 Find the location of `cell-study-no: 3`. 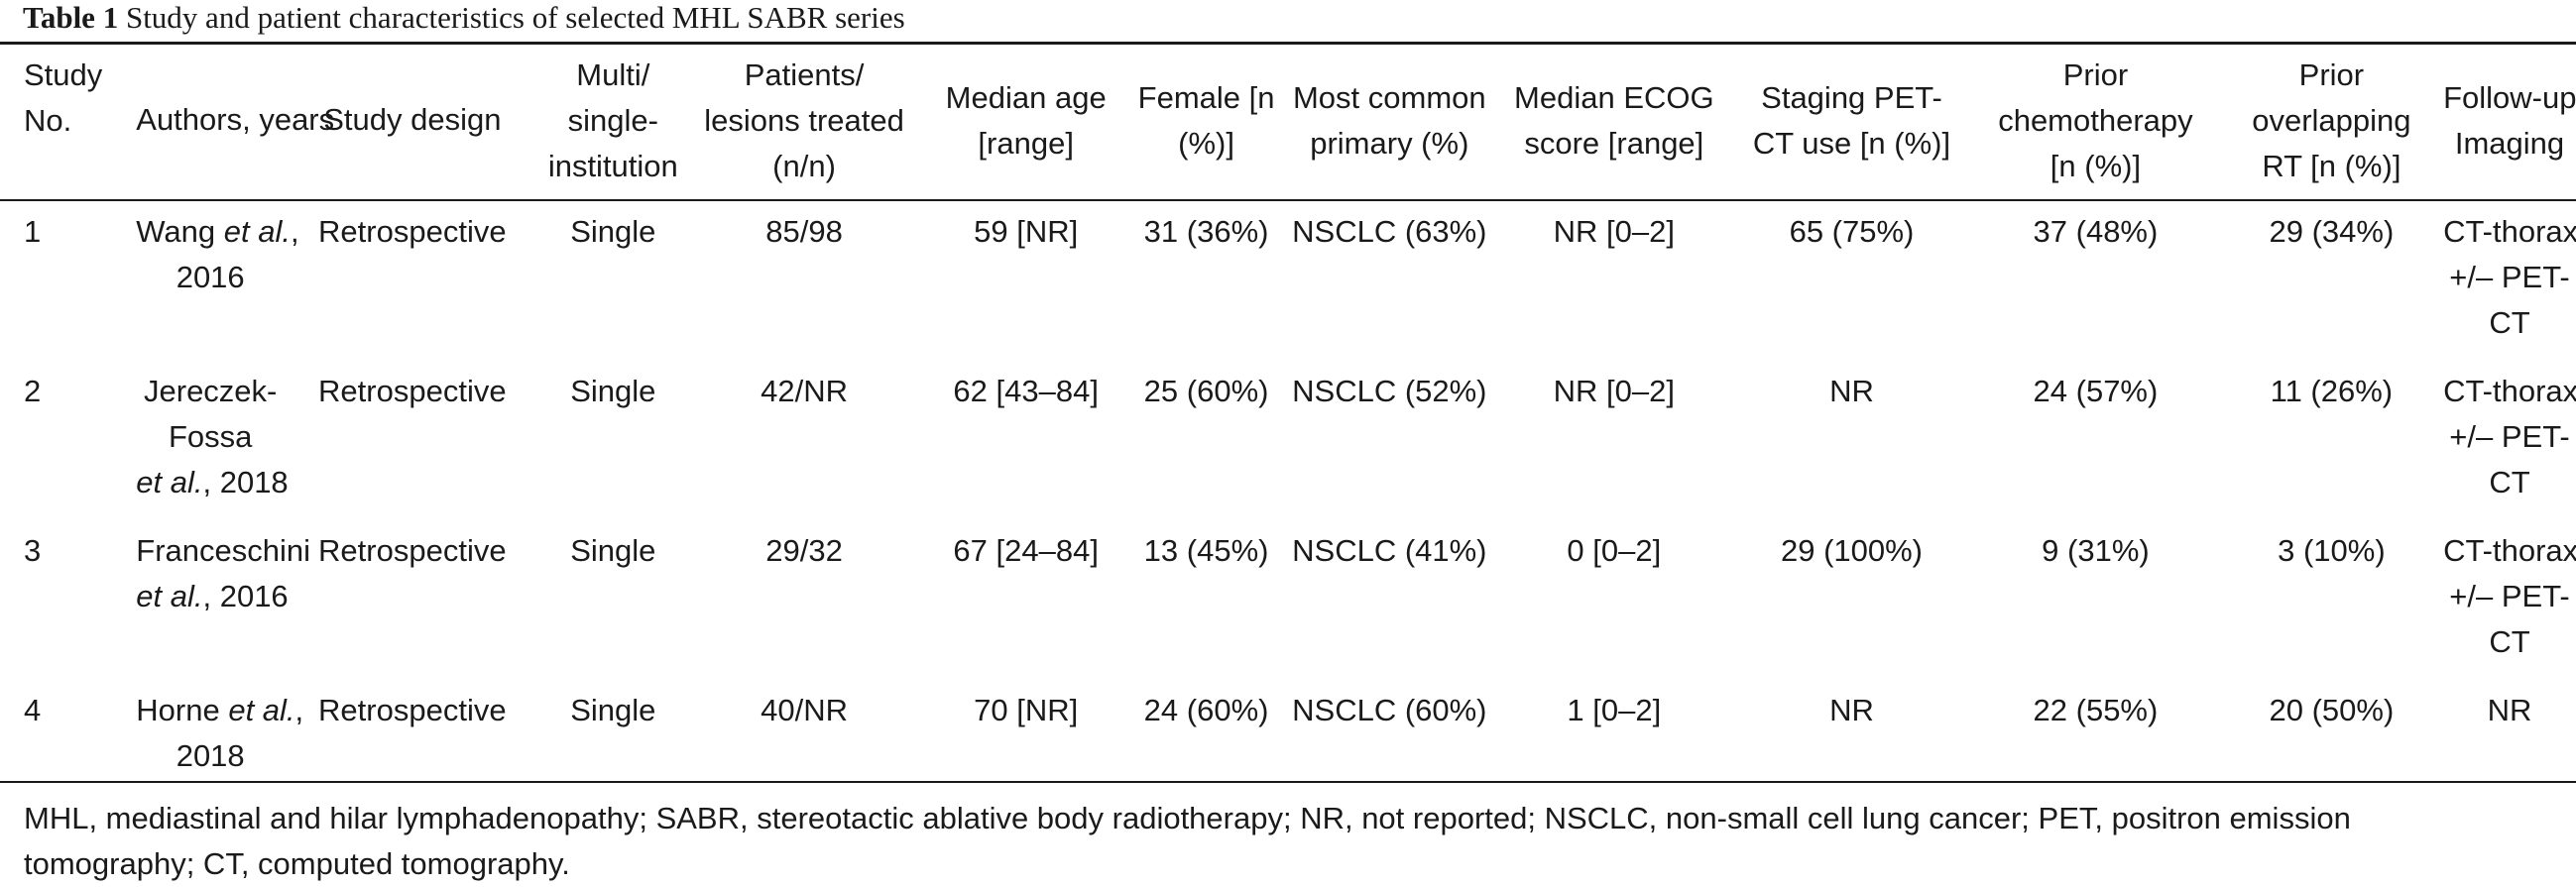

cell-study-no: 3 is located at coordinates (33, 551).